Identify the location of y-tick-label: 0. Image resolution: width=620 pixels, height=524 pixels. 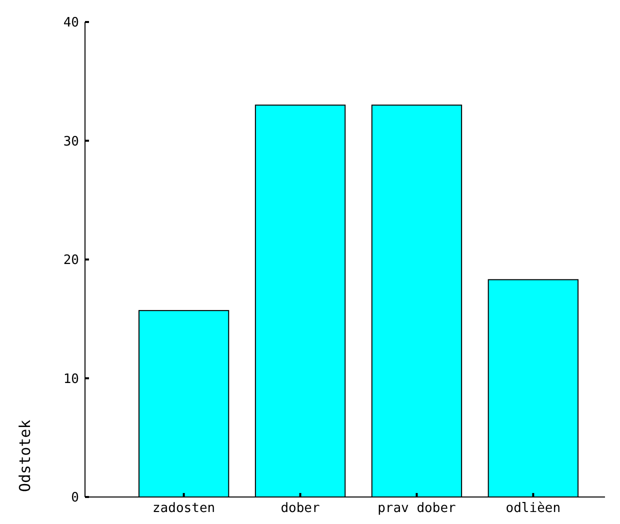
(75, 498).